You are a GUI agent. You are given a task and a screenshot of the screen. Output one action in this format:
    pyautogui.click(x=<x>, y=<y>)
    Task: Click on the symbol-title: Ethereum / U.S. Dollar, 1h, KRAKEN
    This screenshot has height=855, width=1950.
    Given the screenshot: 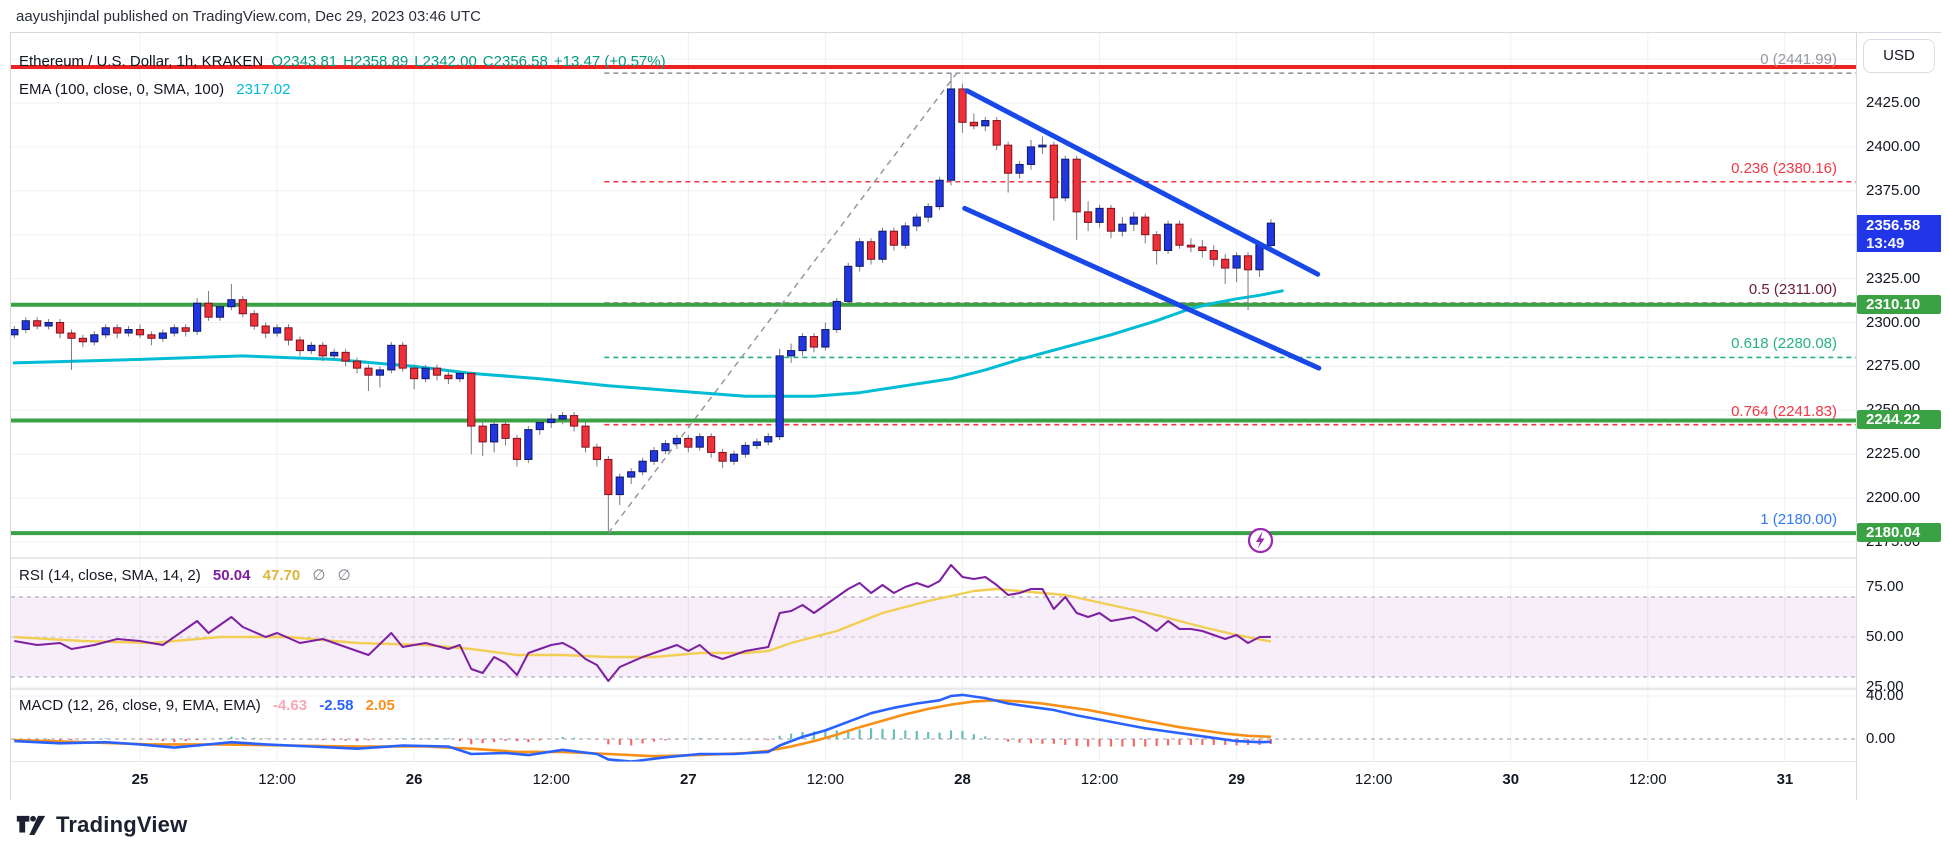 What is the action you would take?
    pyautogui.click(x=141, y=61)
    